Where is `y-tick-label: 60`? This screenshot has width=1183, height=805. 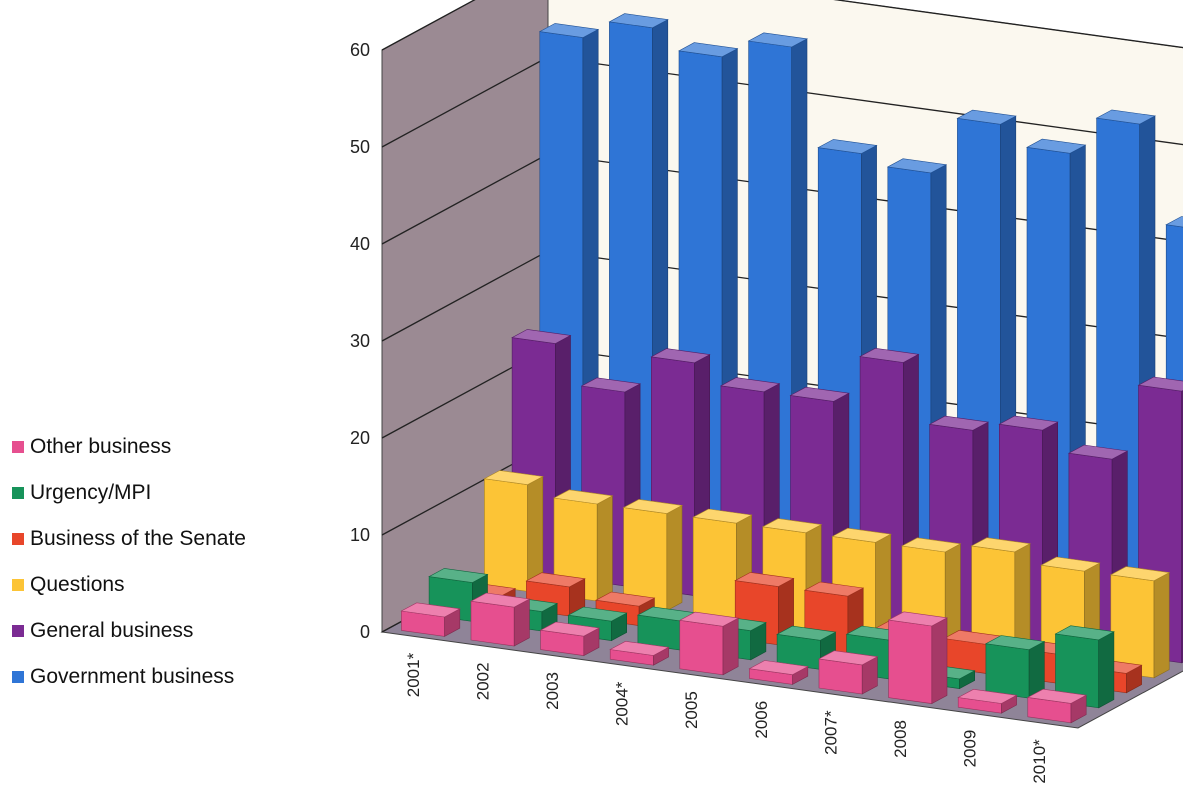 y-tick-label: 60 is located at coordinates (360, 50).